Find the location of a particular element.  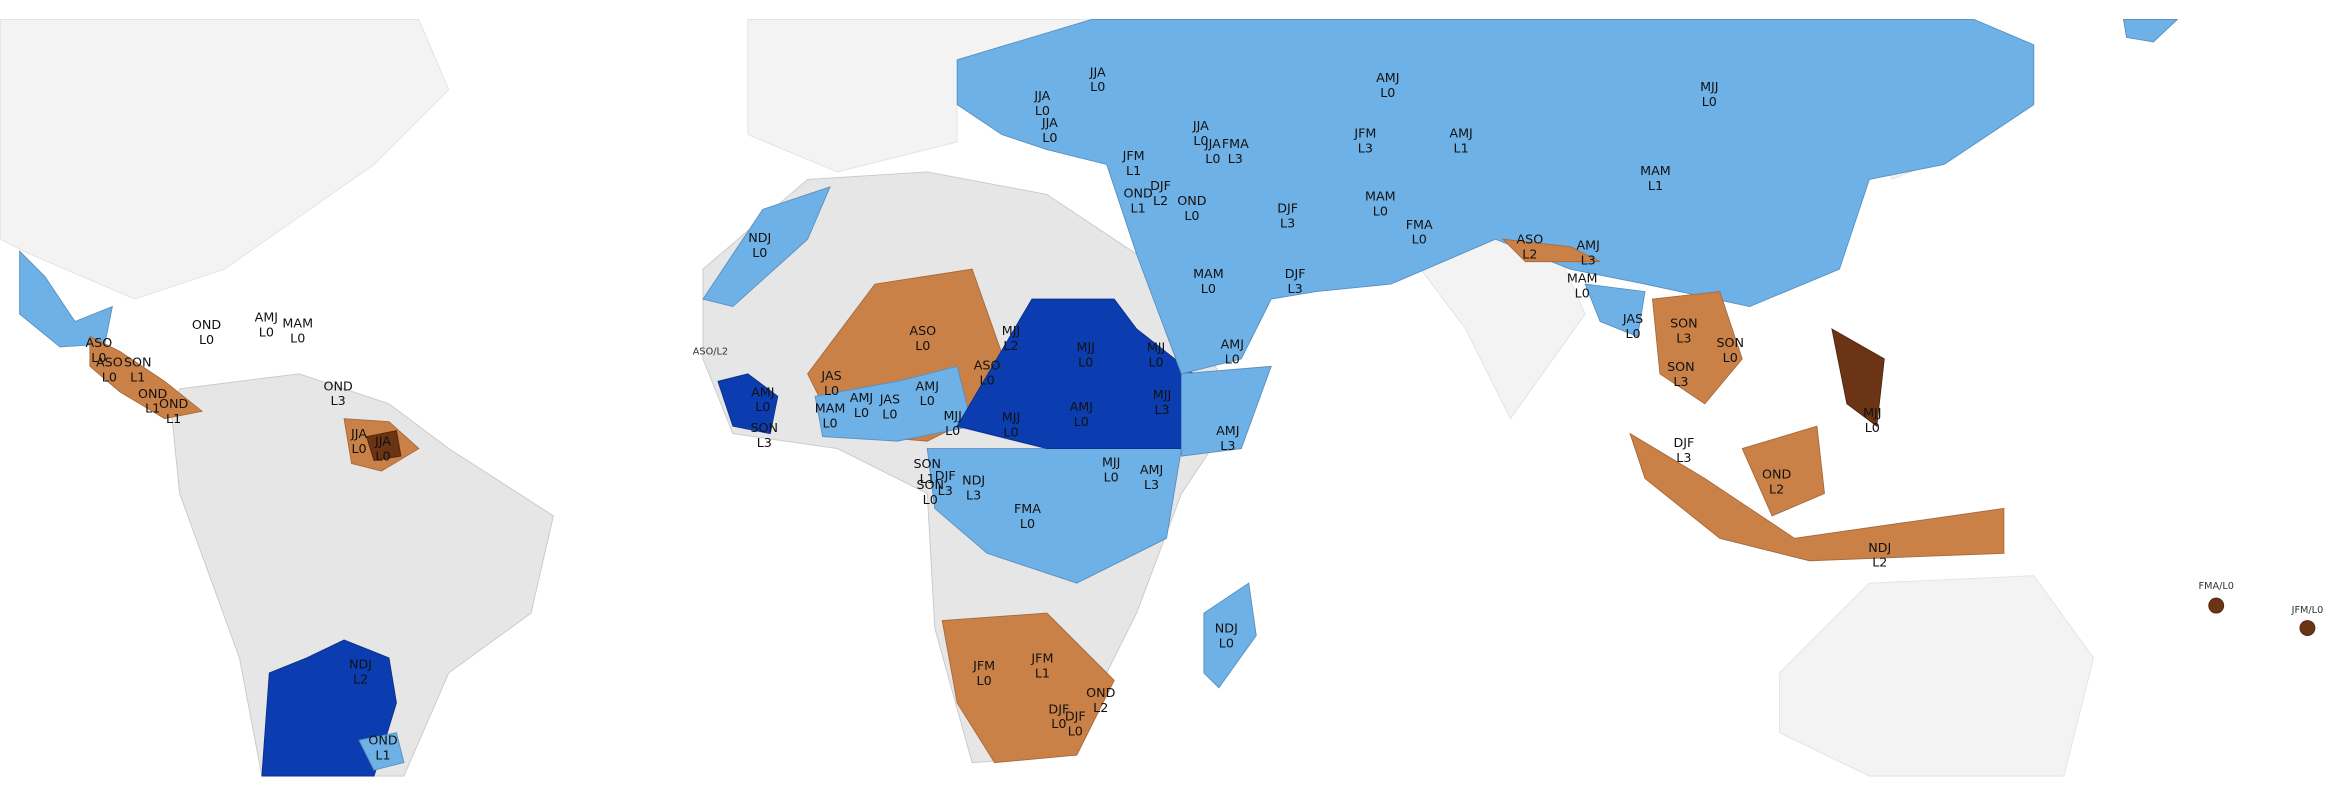

region-label: ASO L2 is located at coordinates (1529, 247).